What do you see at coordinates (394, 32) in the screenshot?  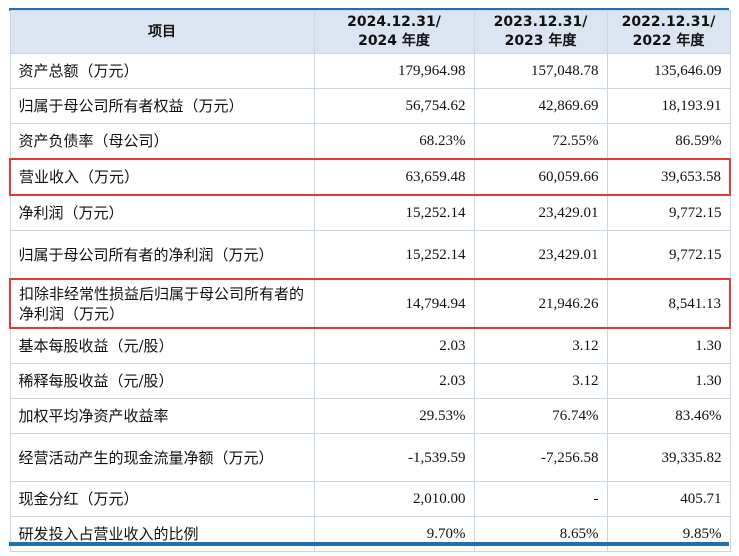 I see `header-2024: 2024.12.31/ 2024 年度` at bounding box center [394, 32].